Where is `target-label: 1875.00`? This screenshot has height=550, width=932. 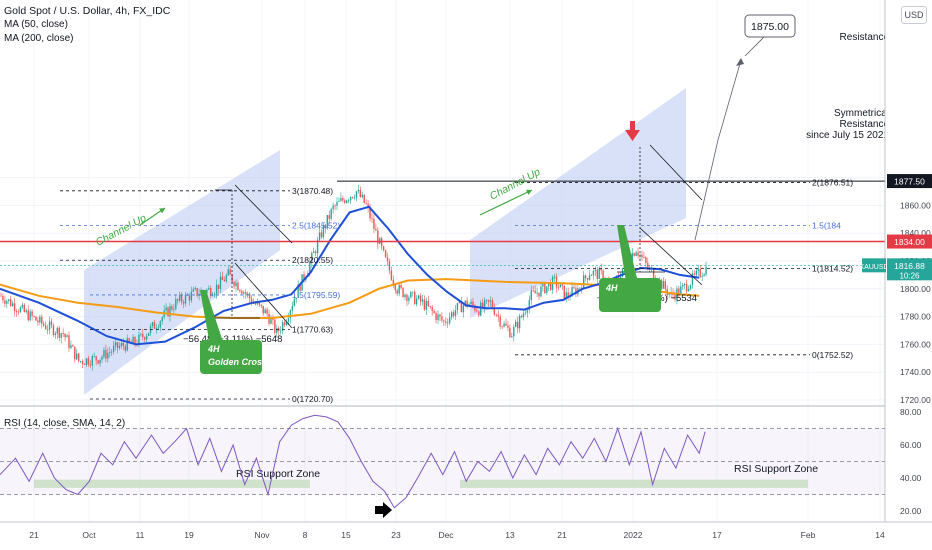 target-label: 1875.00 is located at coordinates (770, 27).